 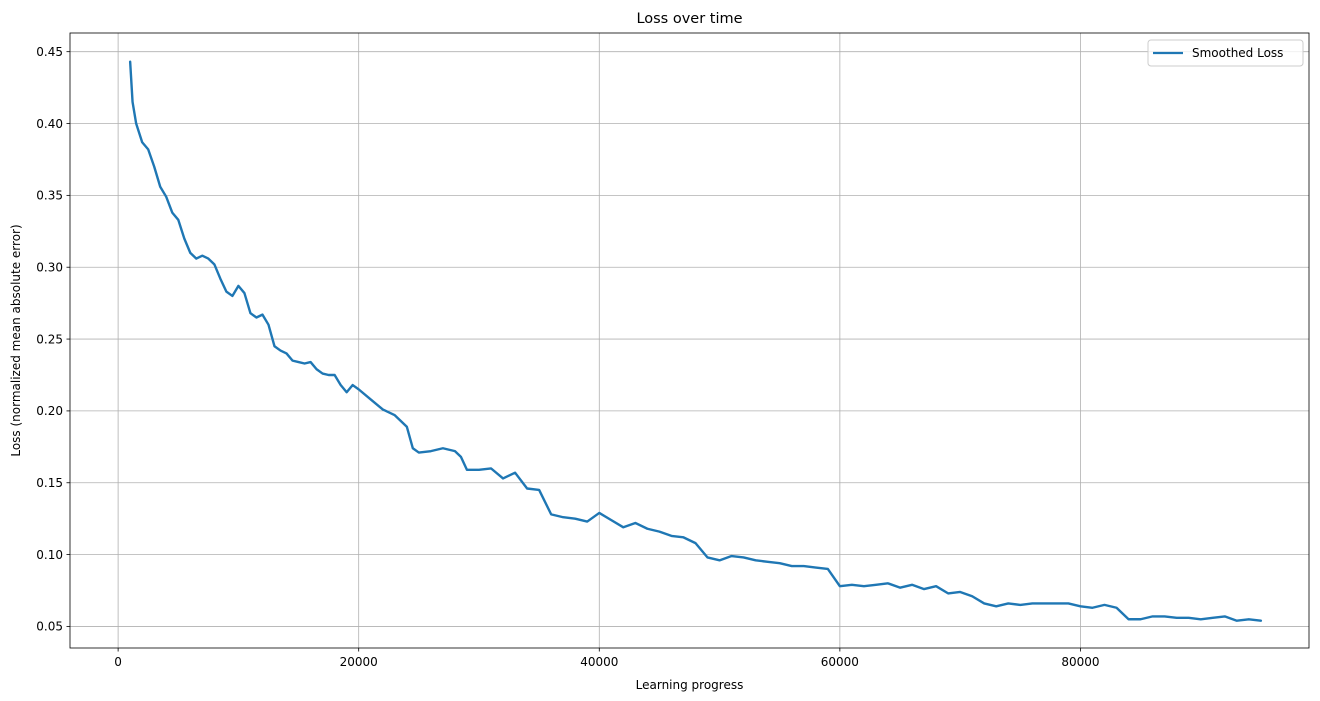 I want to click on x-tick-label: 80000, so click(x=1080, y=662).